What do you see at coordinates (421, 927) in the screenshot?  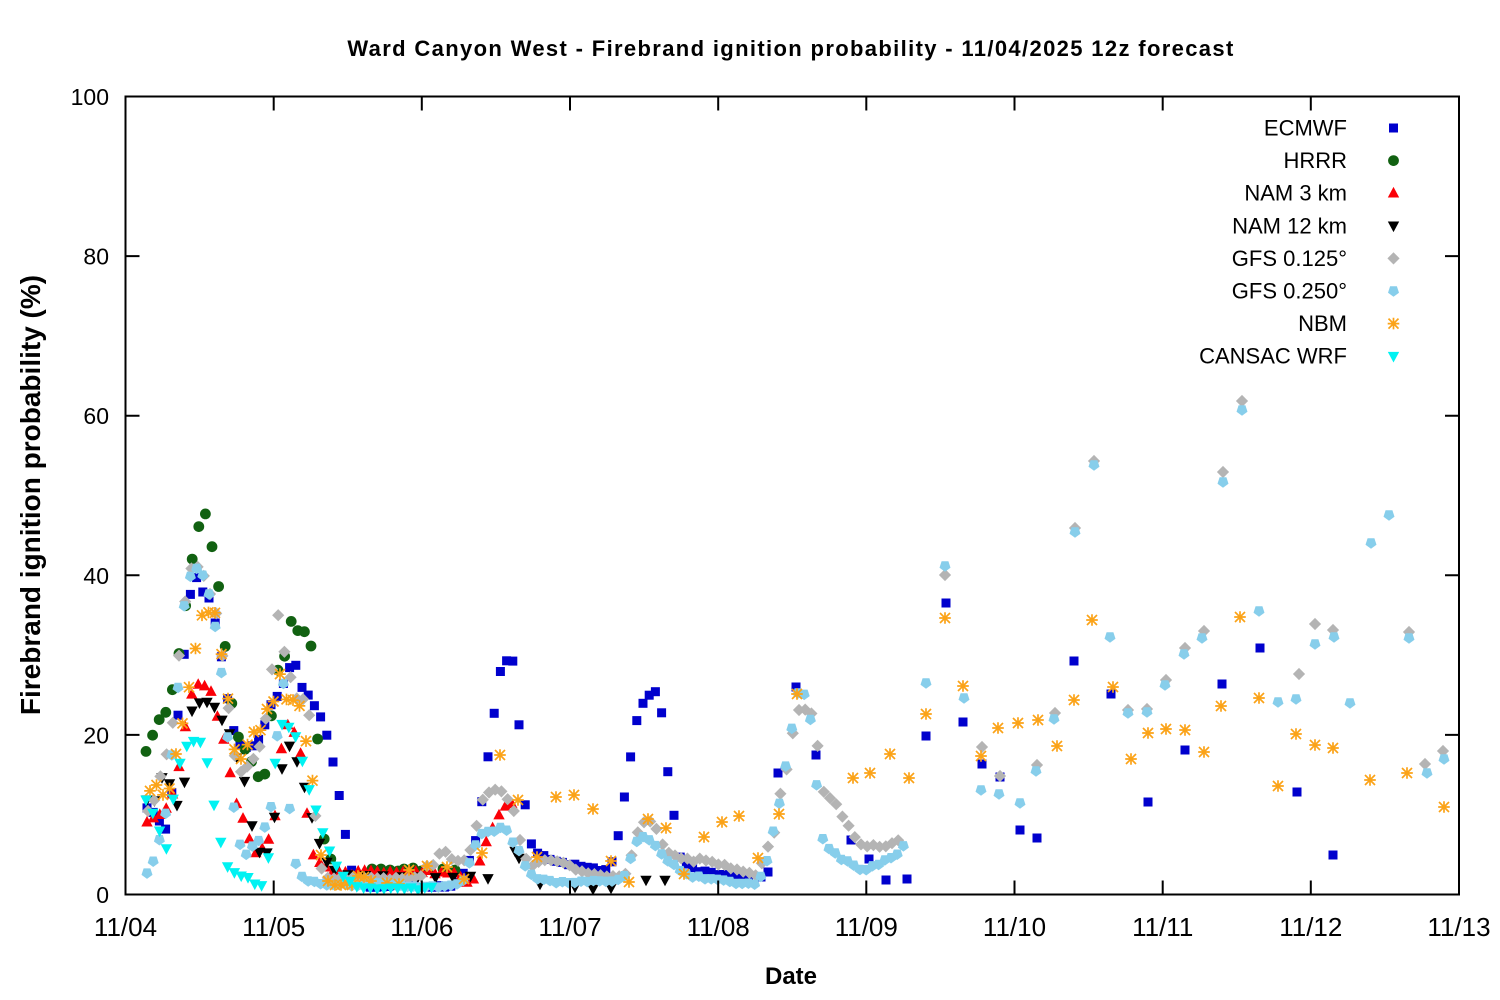 I see `svg-text: 11/06` at bounding box center [421, 927].